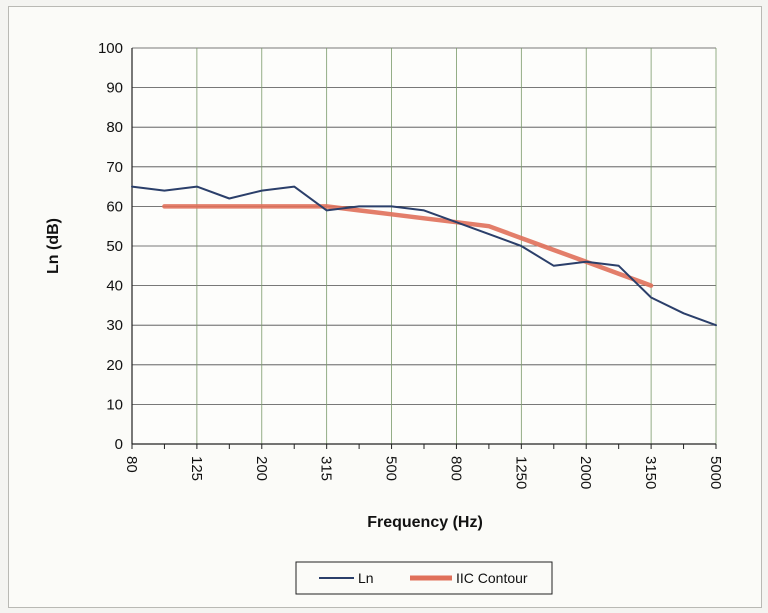 This screenshot has width=768, height=613. I want to click on y-tick-label: 60, so click(114, 206).